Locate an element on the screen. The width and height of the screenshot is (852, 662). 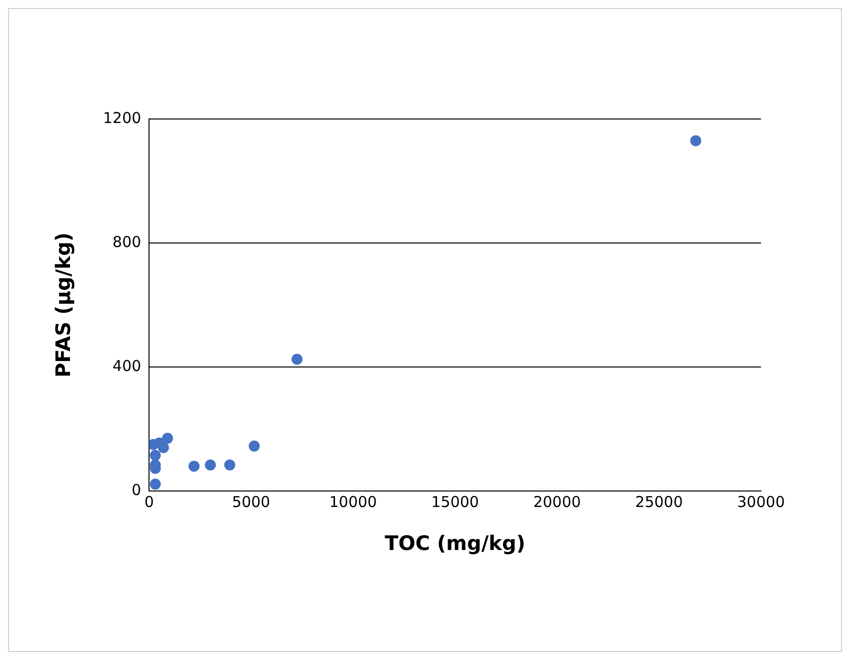
y-tick-label: 800 is located at coordinates (127, 241).